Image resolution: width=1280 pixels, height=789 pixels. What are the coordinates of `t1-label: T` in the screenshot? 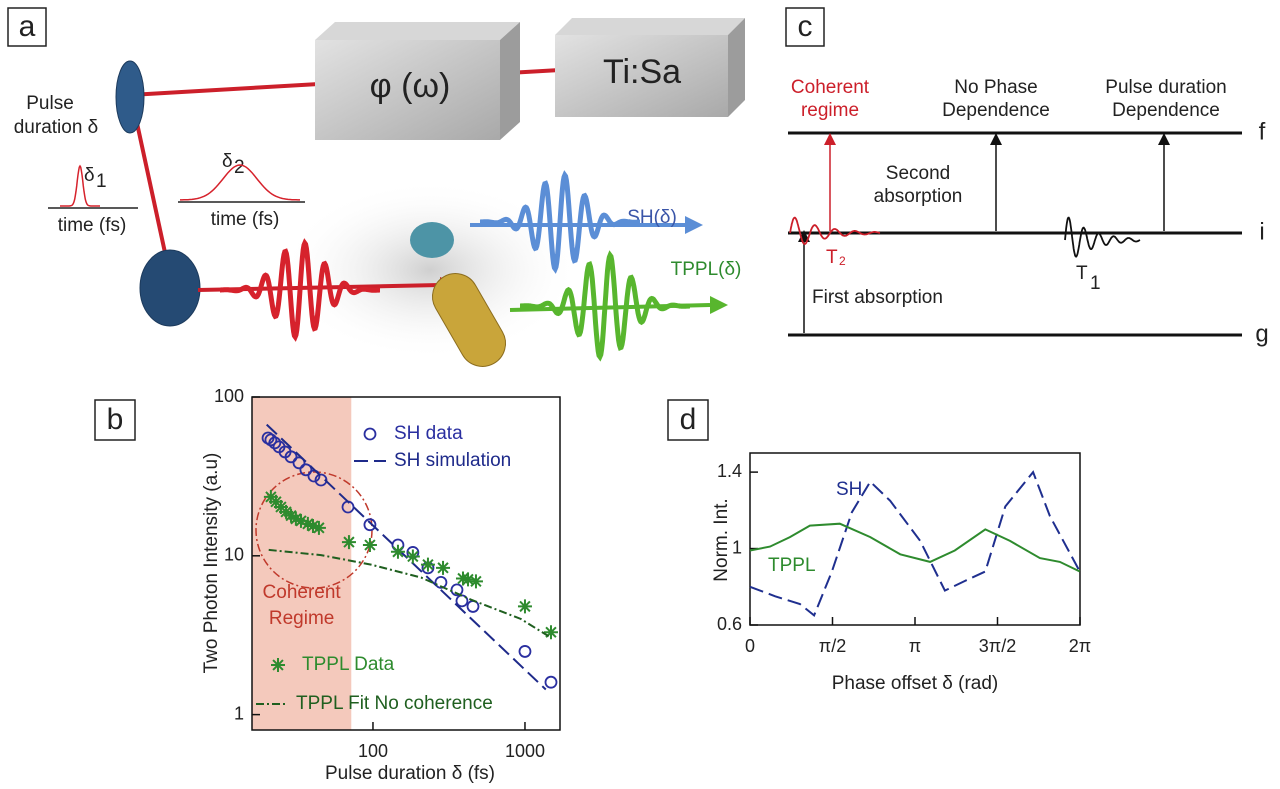 It's located at (1082, 273).